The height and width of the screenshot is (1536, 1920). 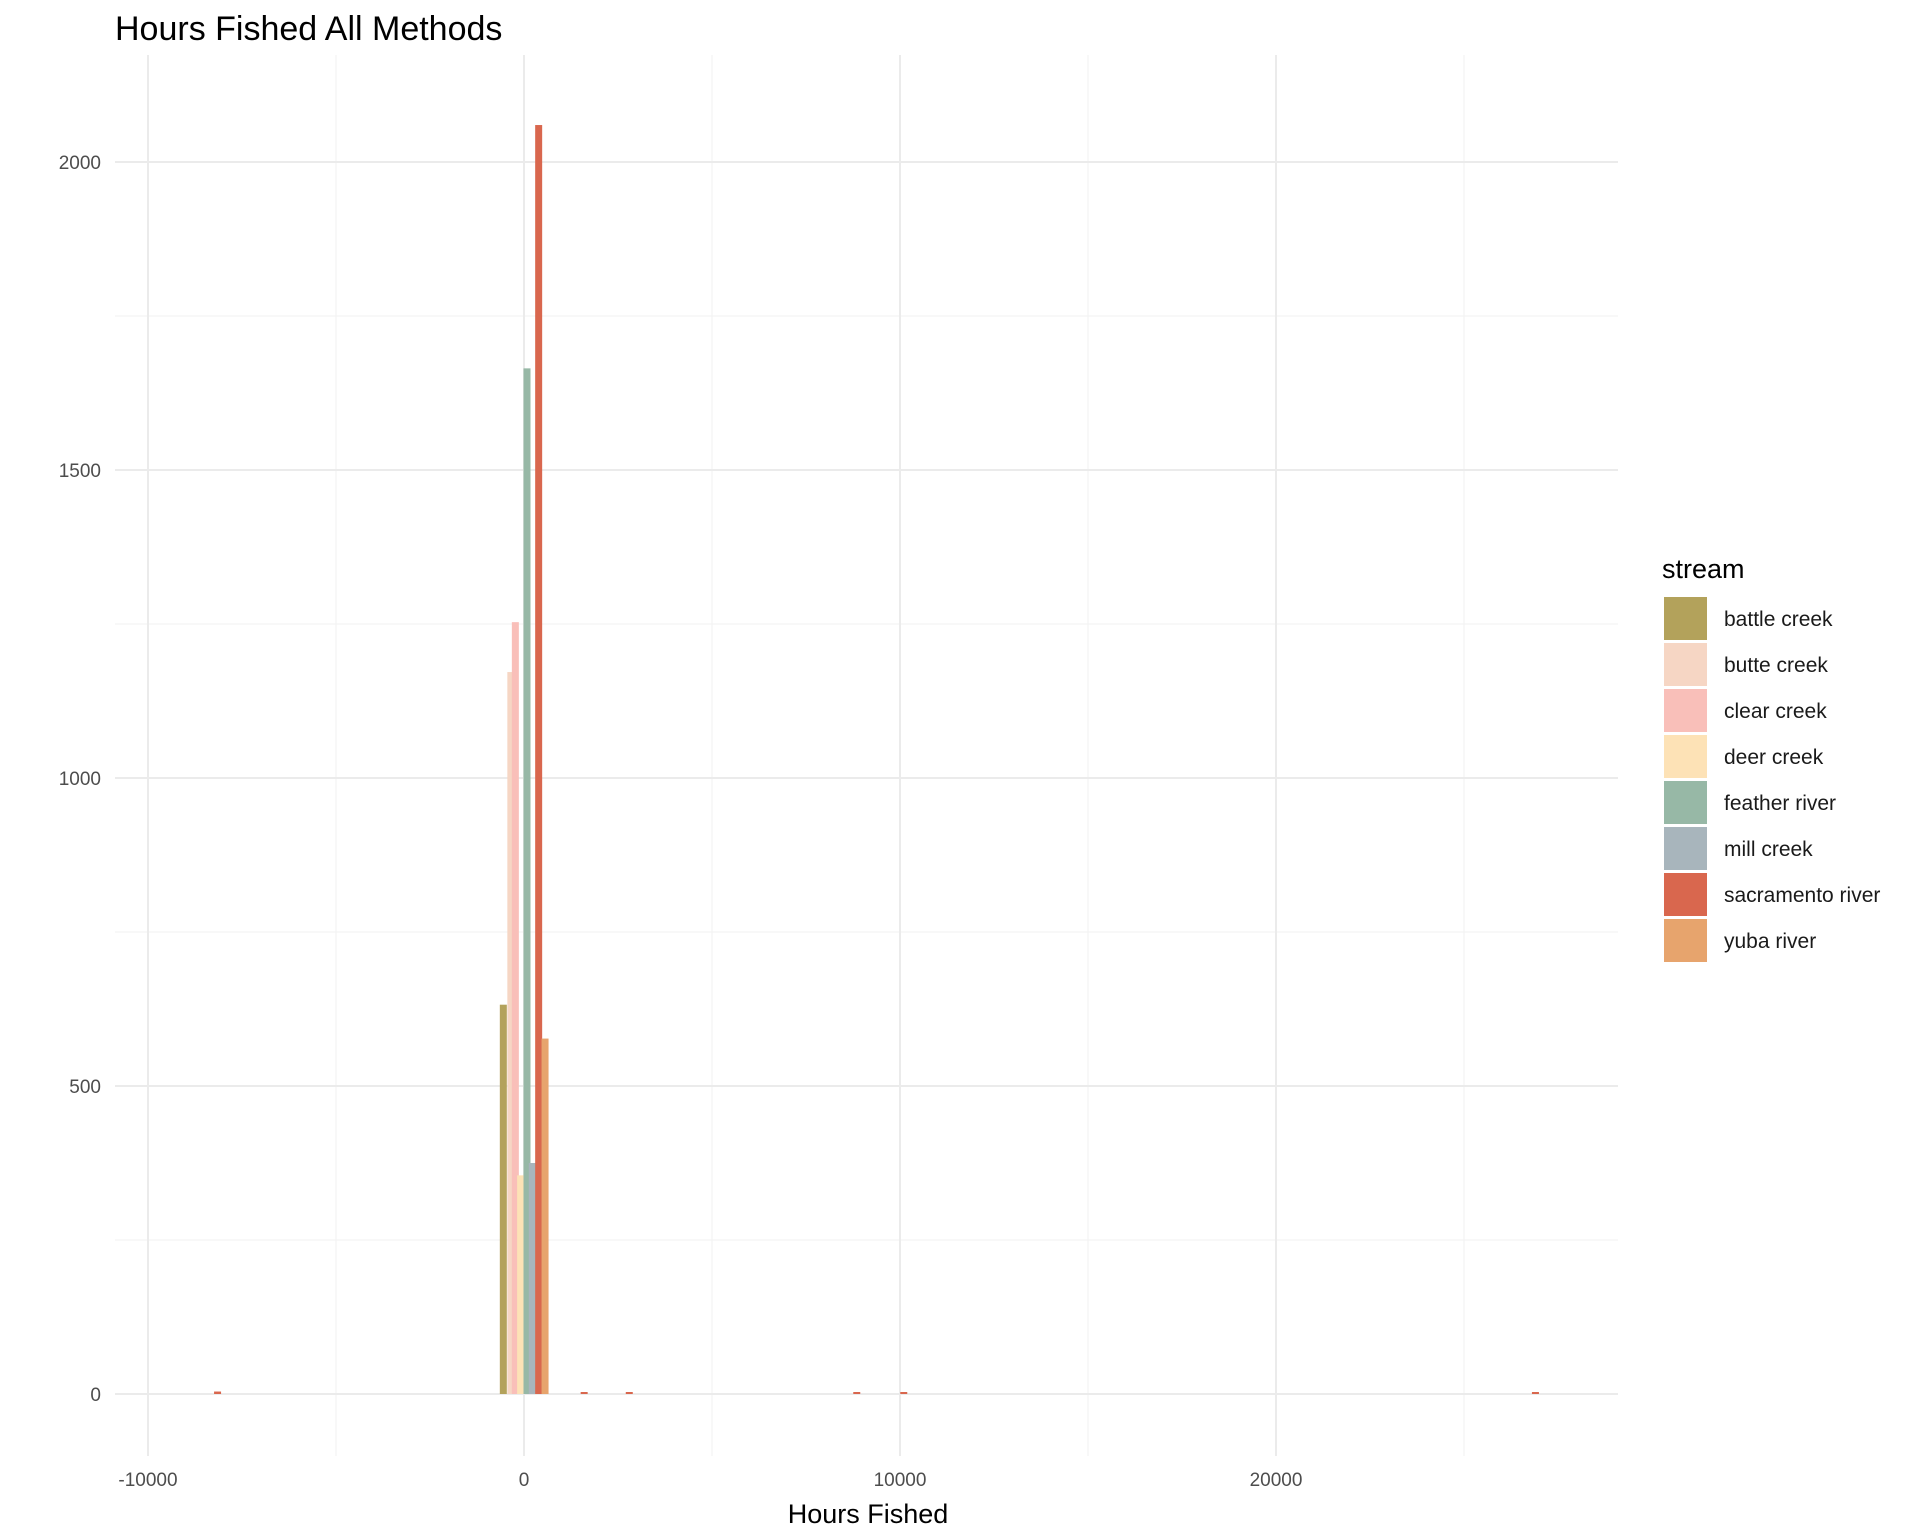 I want to click on x-axis-title: Hours Fished, so click(x=868, y=1514).